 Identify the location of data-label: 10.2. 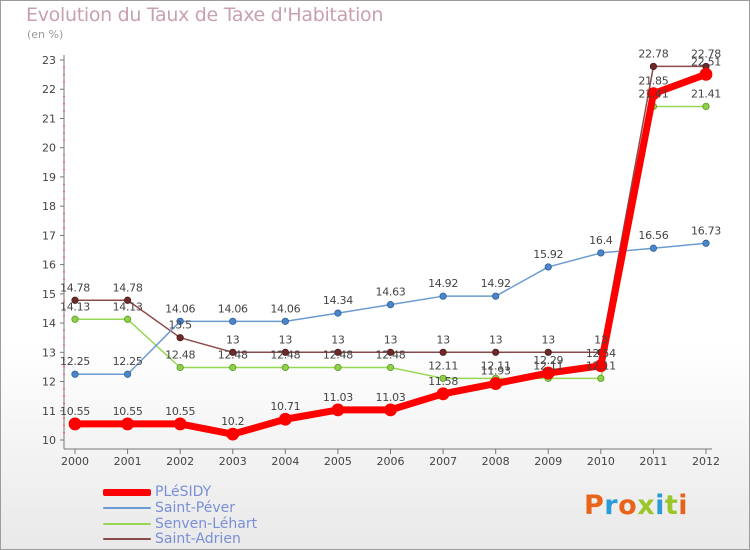
(232, 421).